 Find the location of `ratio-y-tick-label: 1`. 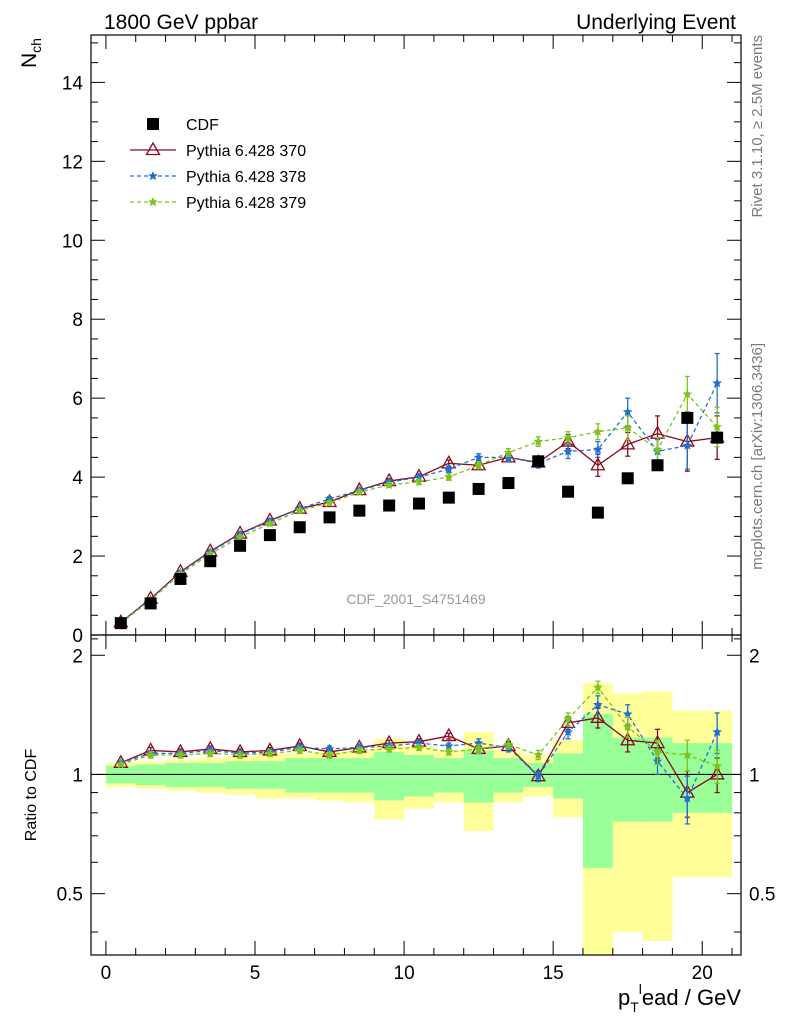

ratio-y-tick-label: 1 is located at coordinates (77, 775).